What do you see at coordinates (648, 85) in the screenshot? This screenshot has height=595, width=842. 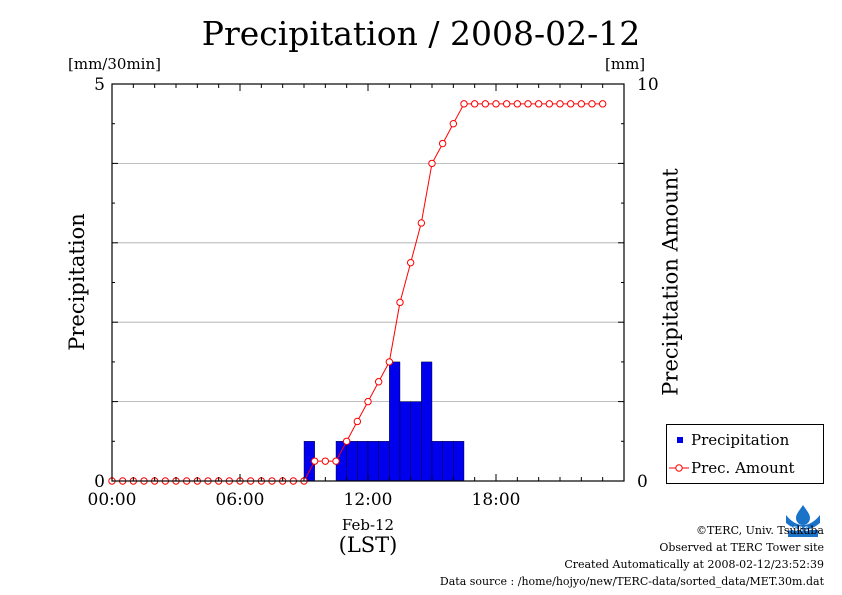 I see `y-right-tick-label: 10` at bounding box center [648, 85].